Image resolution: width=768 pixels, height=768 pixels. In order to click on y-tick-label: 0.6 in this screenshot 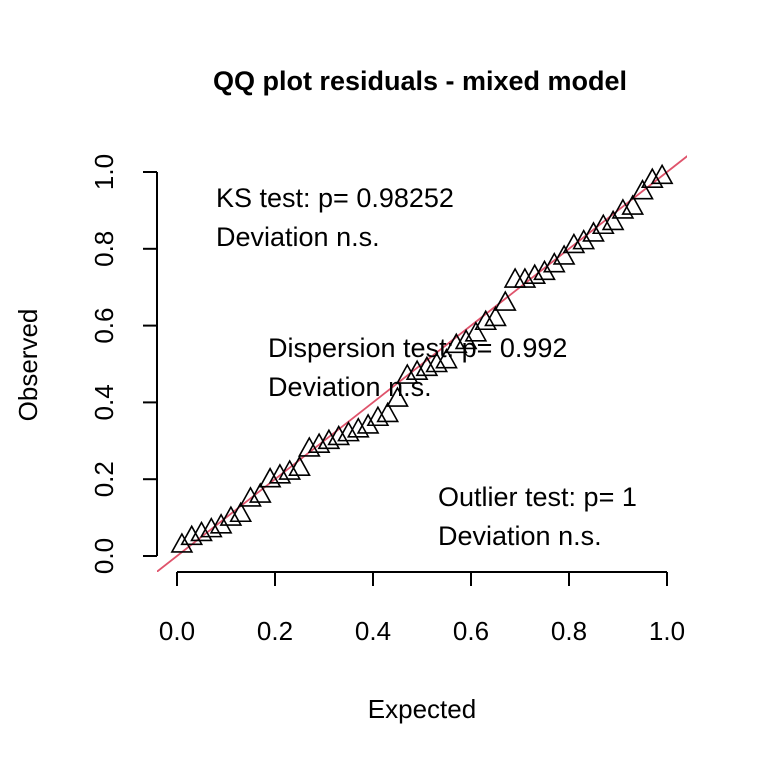, I will do `click(104, 326)`.